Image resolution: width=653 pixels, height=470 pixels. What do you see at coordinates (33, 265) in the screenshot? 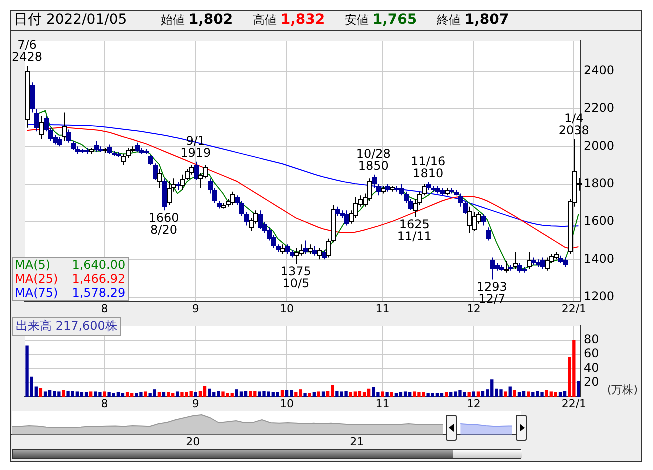
I see `text: MA(5)` at bounding box center [33, 265].